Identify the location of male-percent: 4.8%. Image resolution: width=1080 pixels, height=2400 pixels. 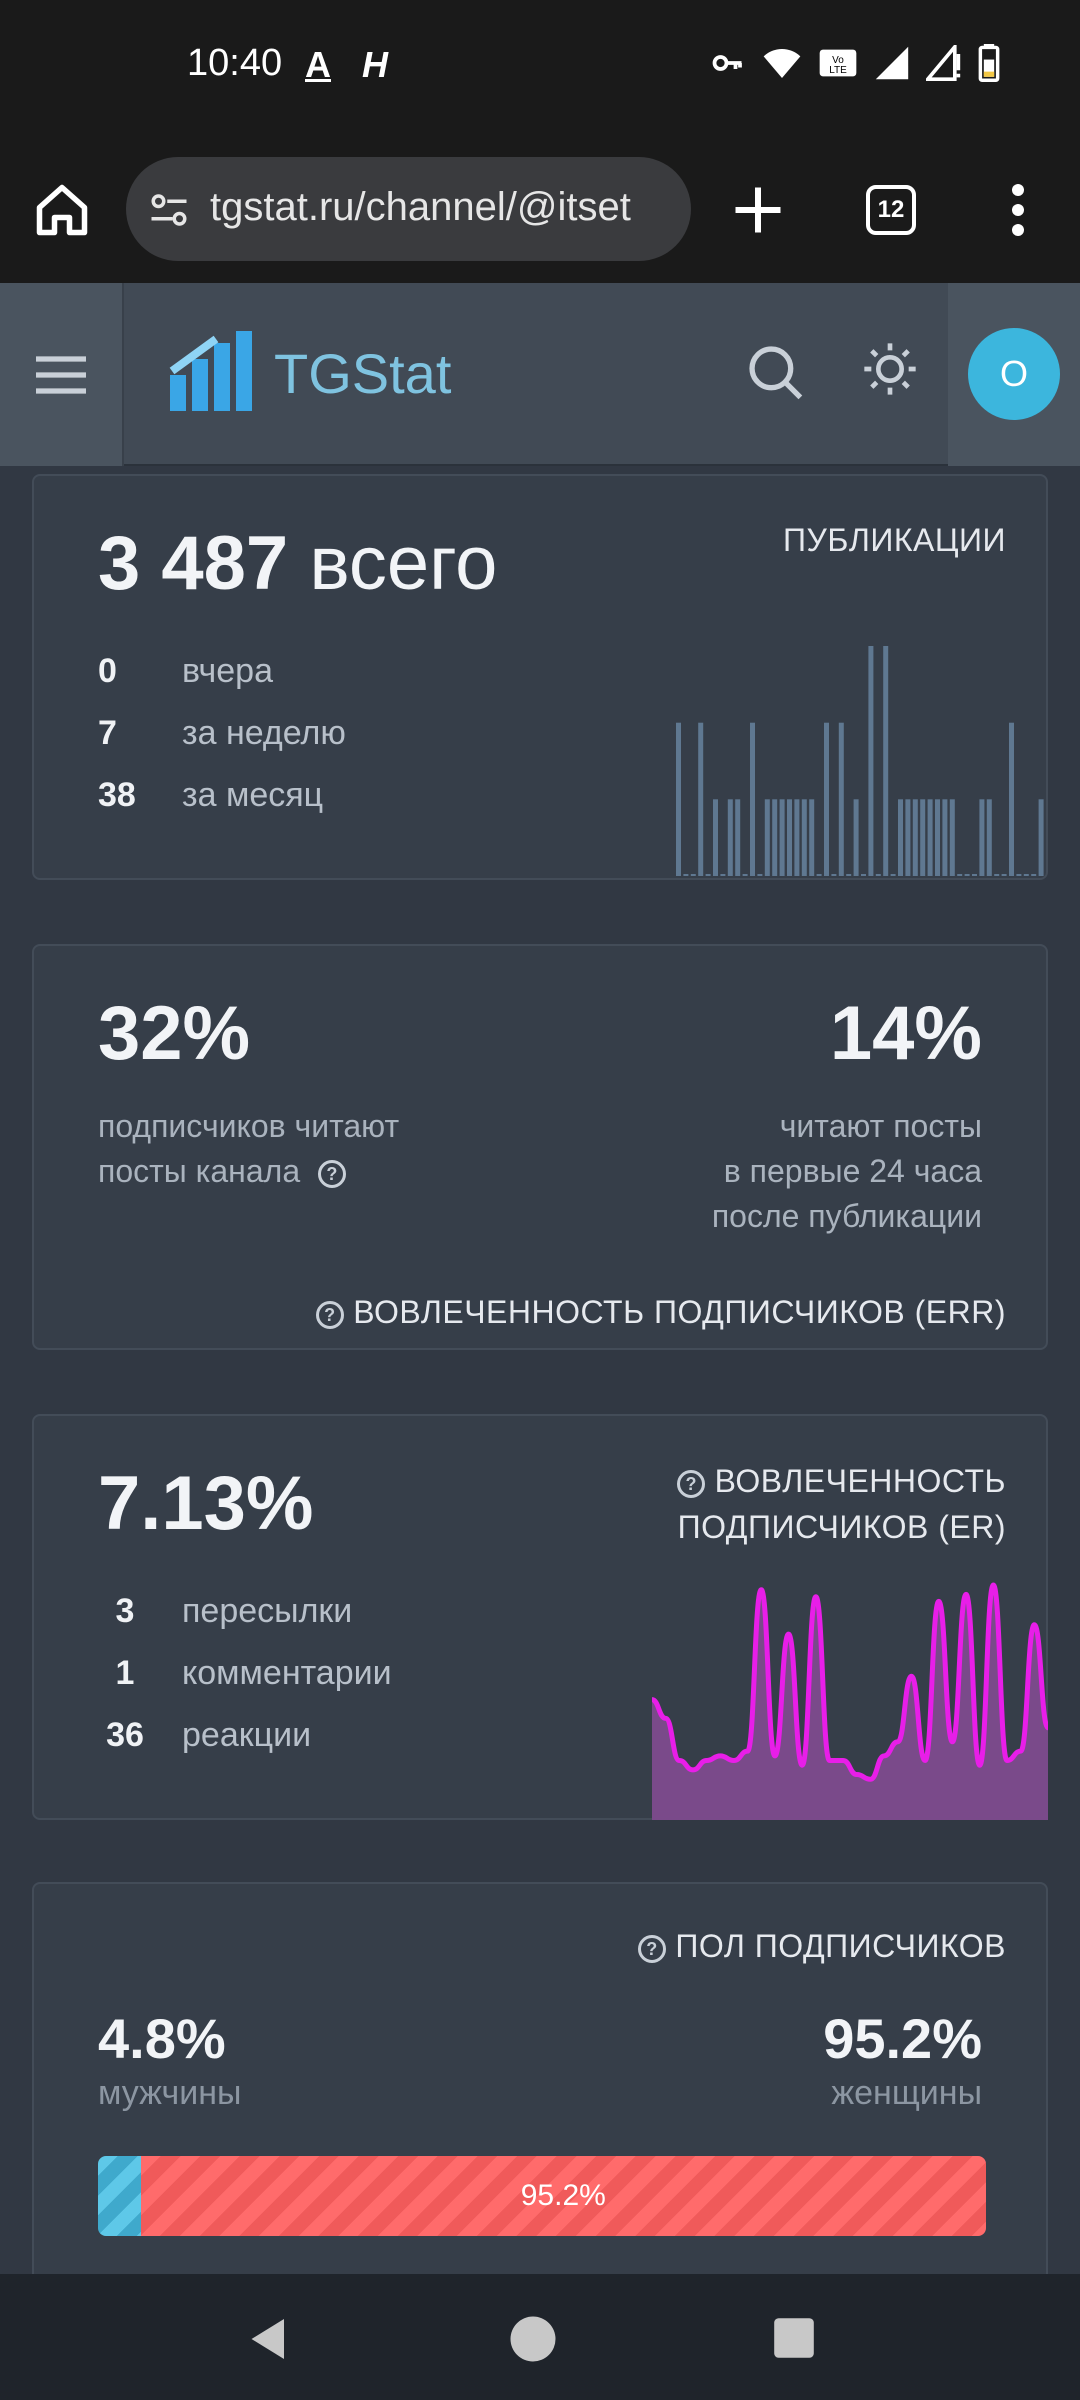
(162, 2038).